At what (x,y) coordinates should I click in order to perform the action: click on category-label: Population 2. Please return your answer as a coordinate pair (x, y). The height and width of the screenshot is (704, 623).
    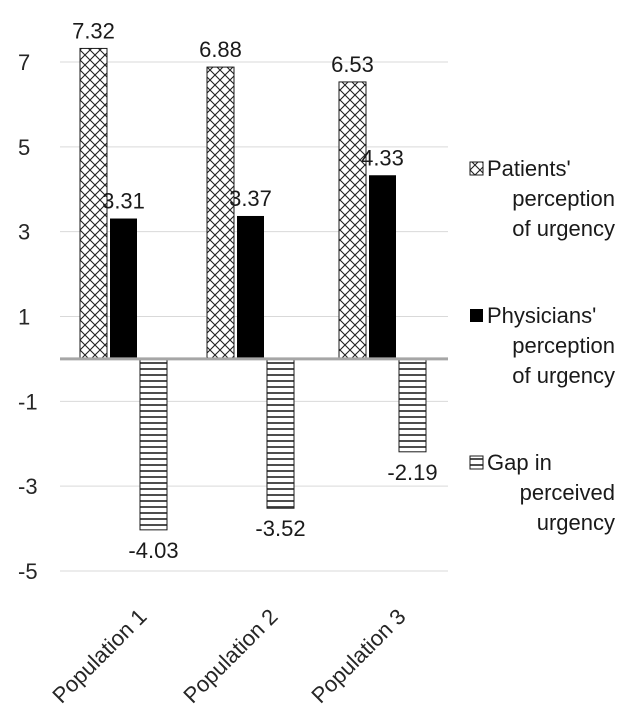
    Looking at the image, I should click on (230, 654).